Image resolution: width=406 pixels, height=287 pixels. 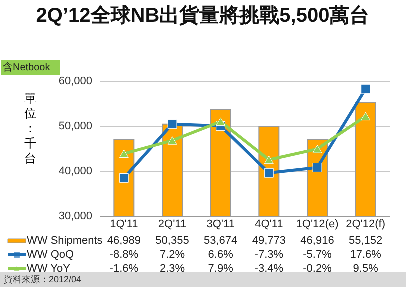 What do you see at coordinates (75, 82) in the screenshot?
I see `y-tick-label: 60,000` at bounding box center [75, 82].